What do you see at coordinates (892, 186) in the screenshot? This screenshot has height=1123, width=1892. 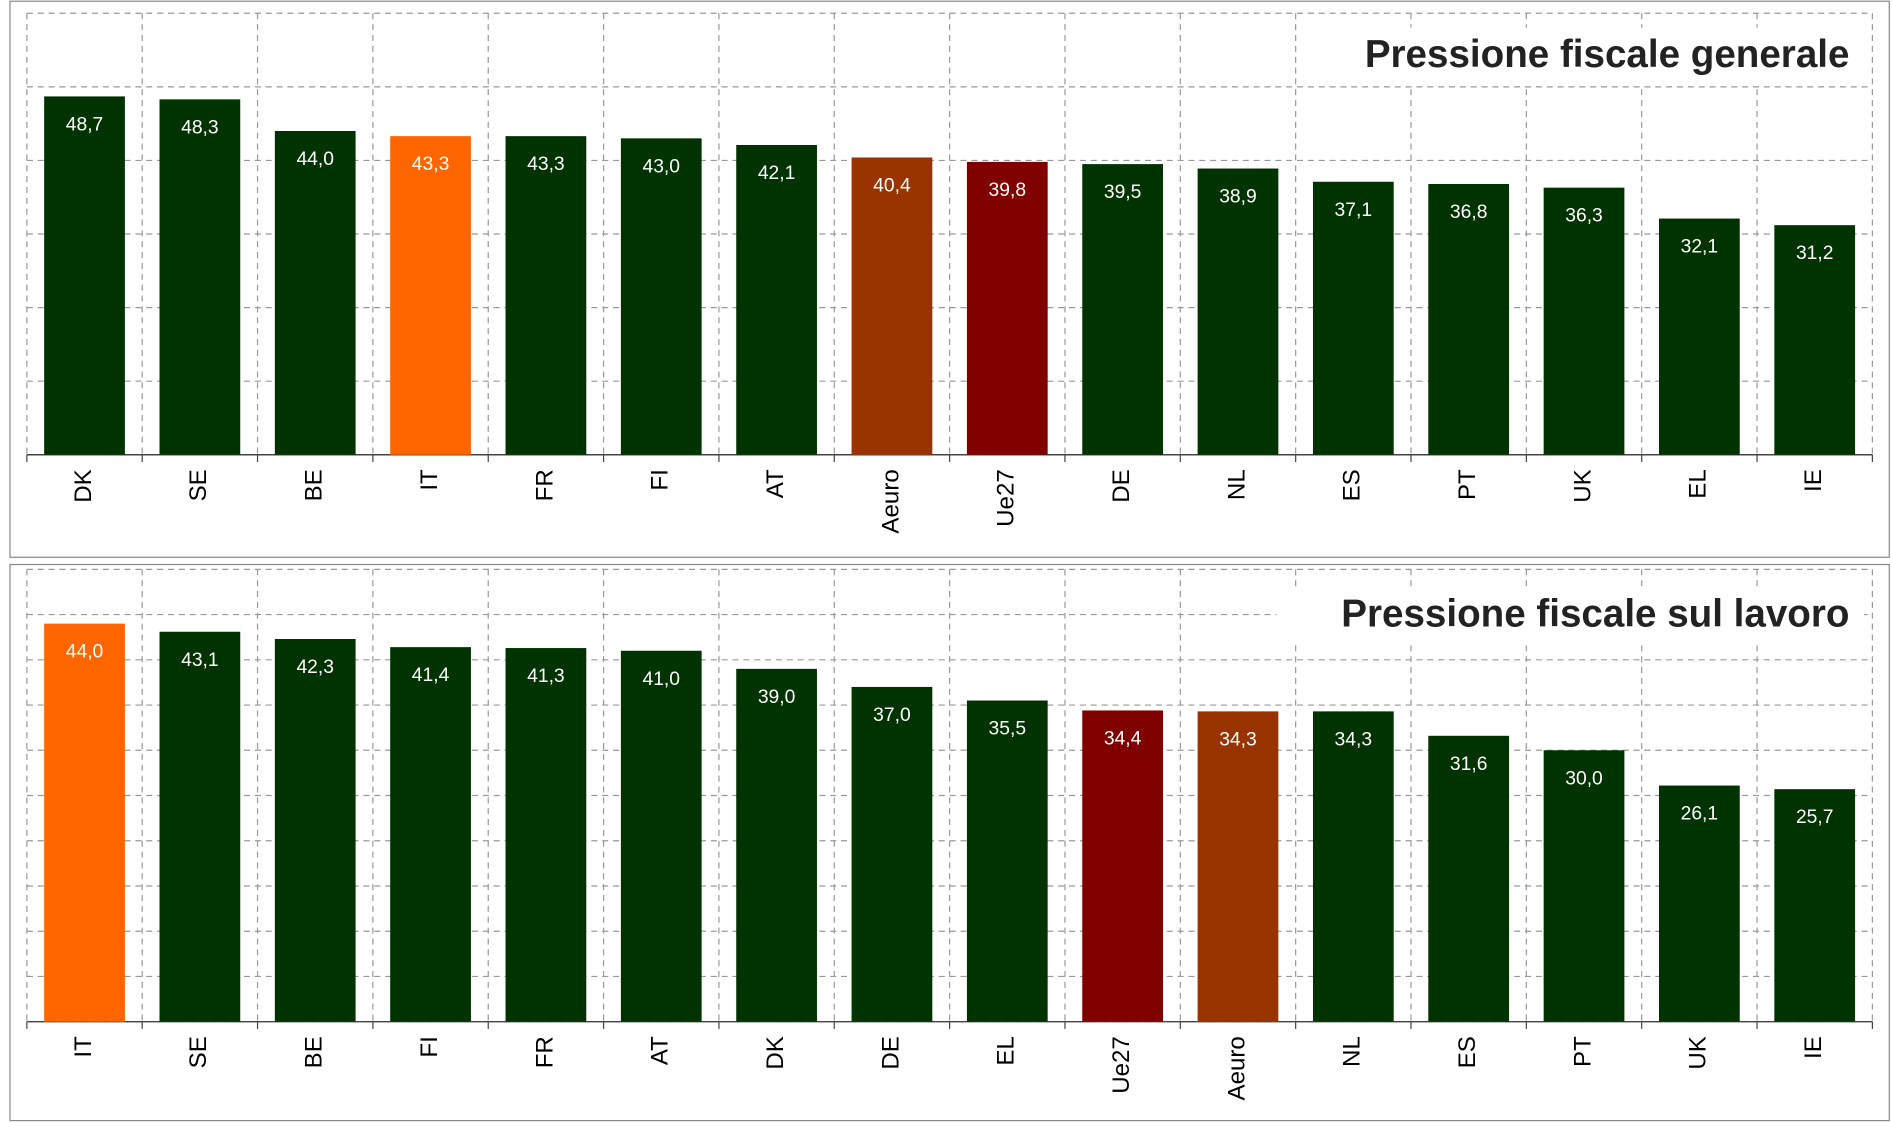 I see `value-label: 40,4` at bounding box center [892, 186].